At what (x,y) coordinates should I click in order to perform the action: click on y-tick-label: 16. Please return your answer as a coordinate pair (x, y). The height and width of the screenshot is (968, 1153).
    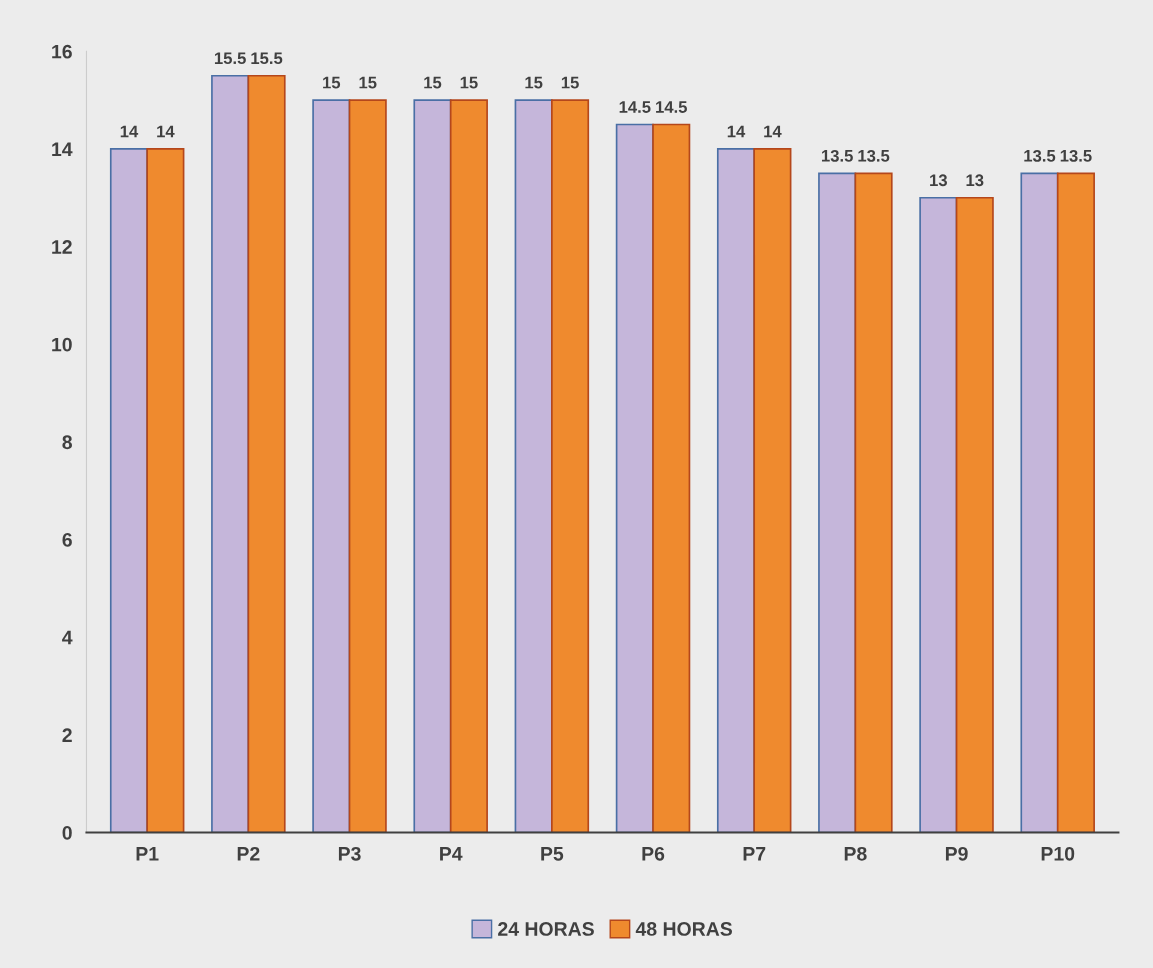
    Looking at the image, I should click on (62, 51).